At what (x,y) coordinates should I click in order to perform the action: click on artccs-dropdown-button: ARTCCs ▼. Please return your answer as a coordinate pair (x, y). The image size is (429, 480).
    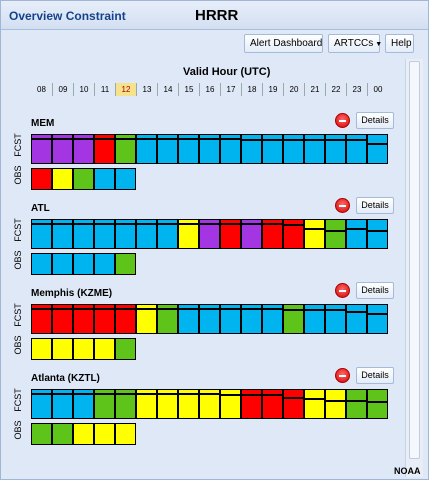
    Looking at the image, I should click on (355, 43).